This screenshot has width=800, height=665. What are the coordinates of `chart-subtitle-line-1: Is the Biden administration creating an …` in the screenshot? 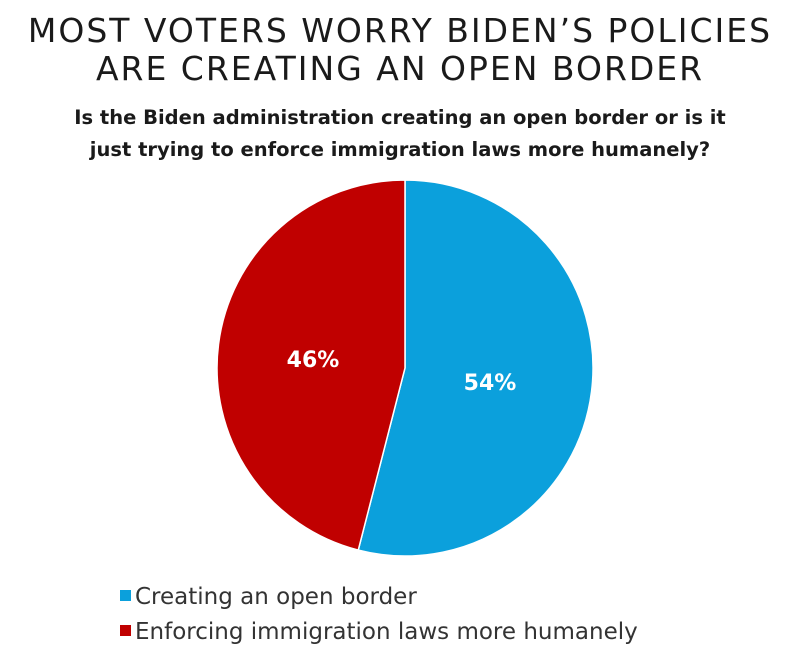 It's located at (399, 117).